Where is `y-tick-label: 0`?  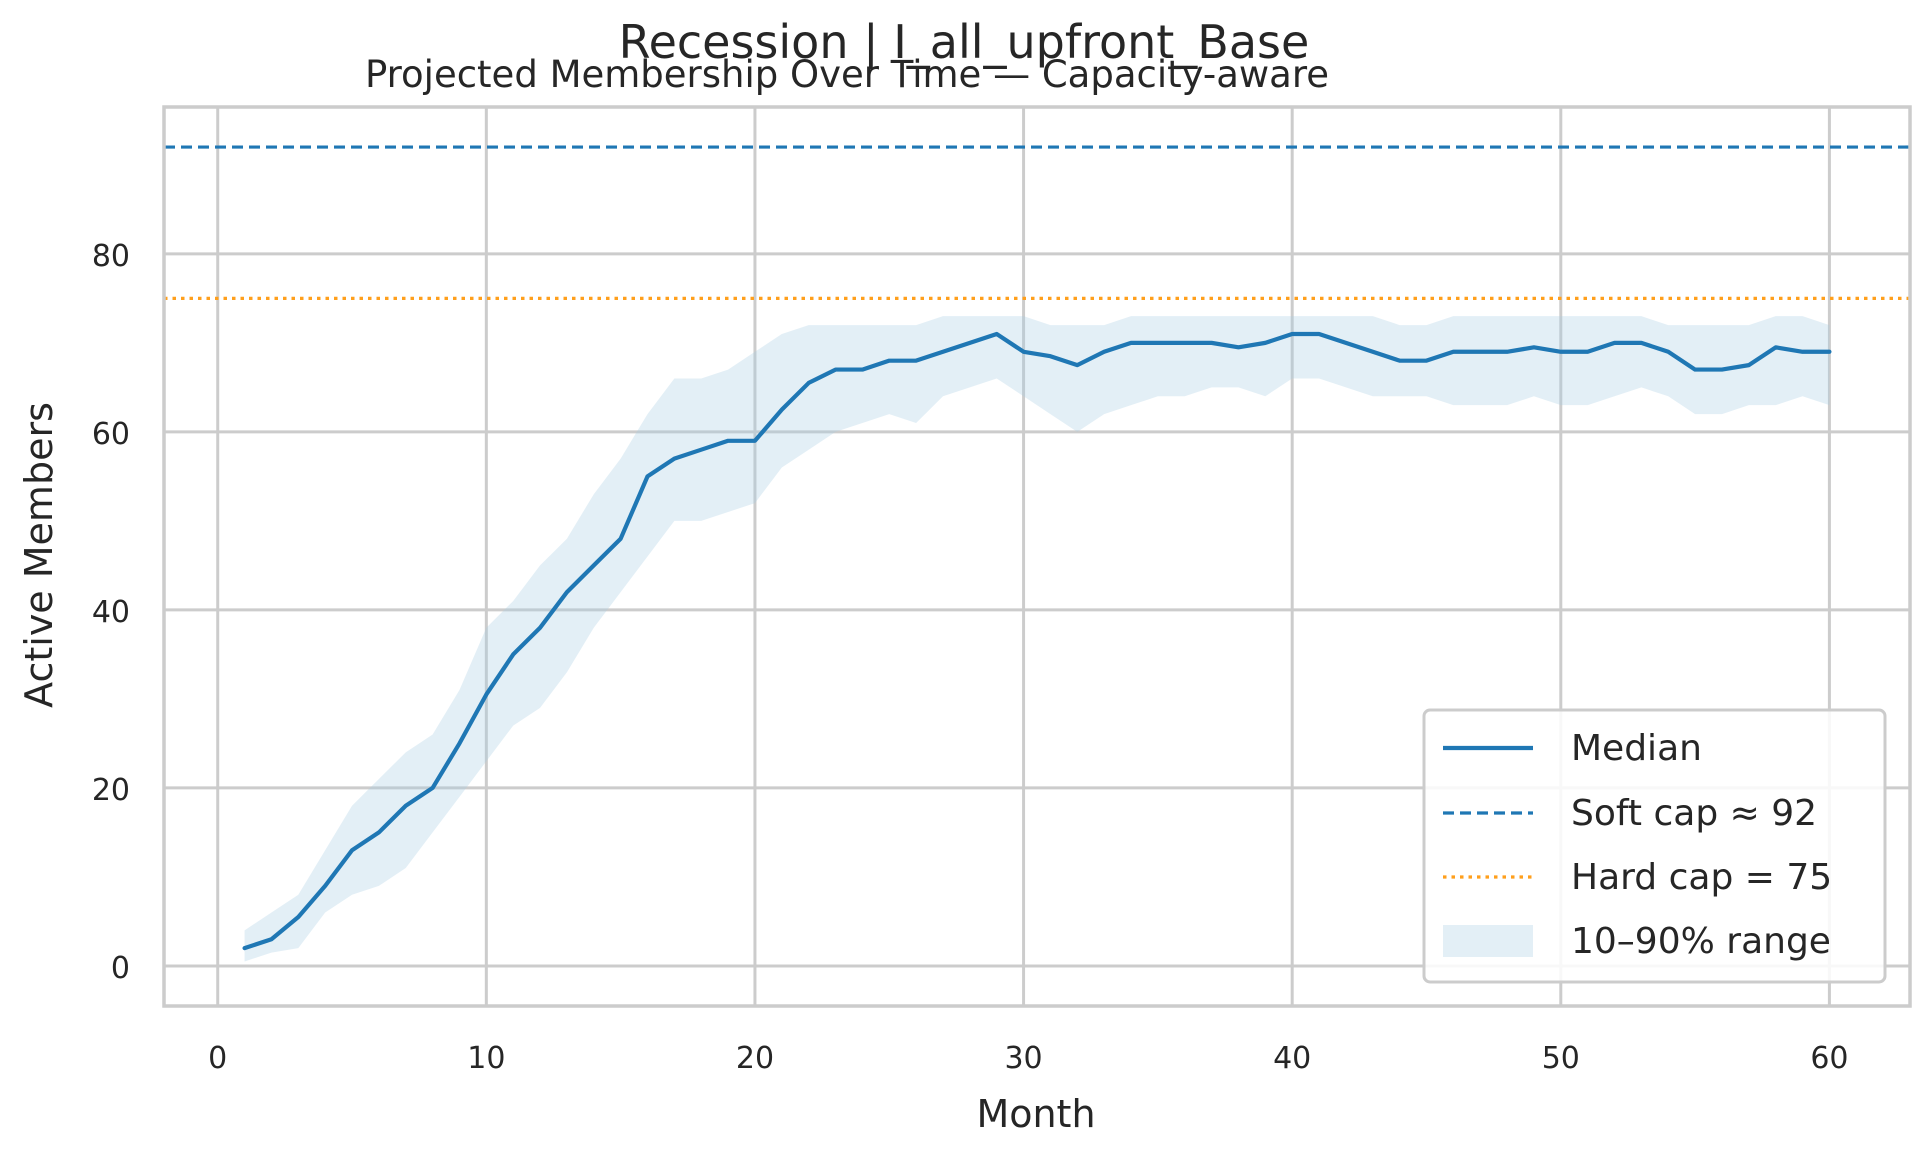 y-tick-label: 0 is located at coordinates (120, 968).